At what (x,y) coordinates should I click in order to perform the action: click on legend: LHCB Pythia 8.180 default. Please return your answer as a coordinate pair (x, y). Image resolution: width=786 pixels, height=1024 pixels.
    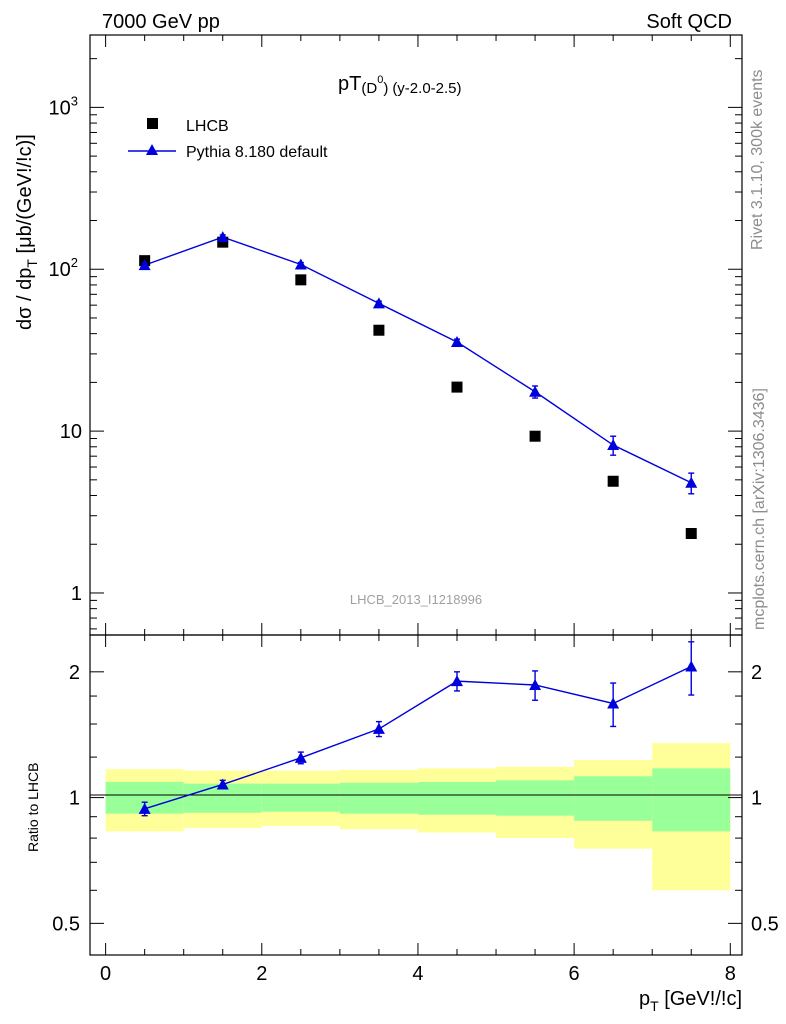
    Looking at the image, I should click on (228, 139).